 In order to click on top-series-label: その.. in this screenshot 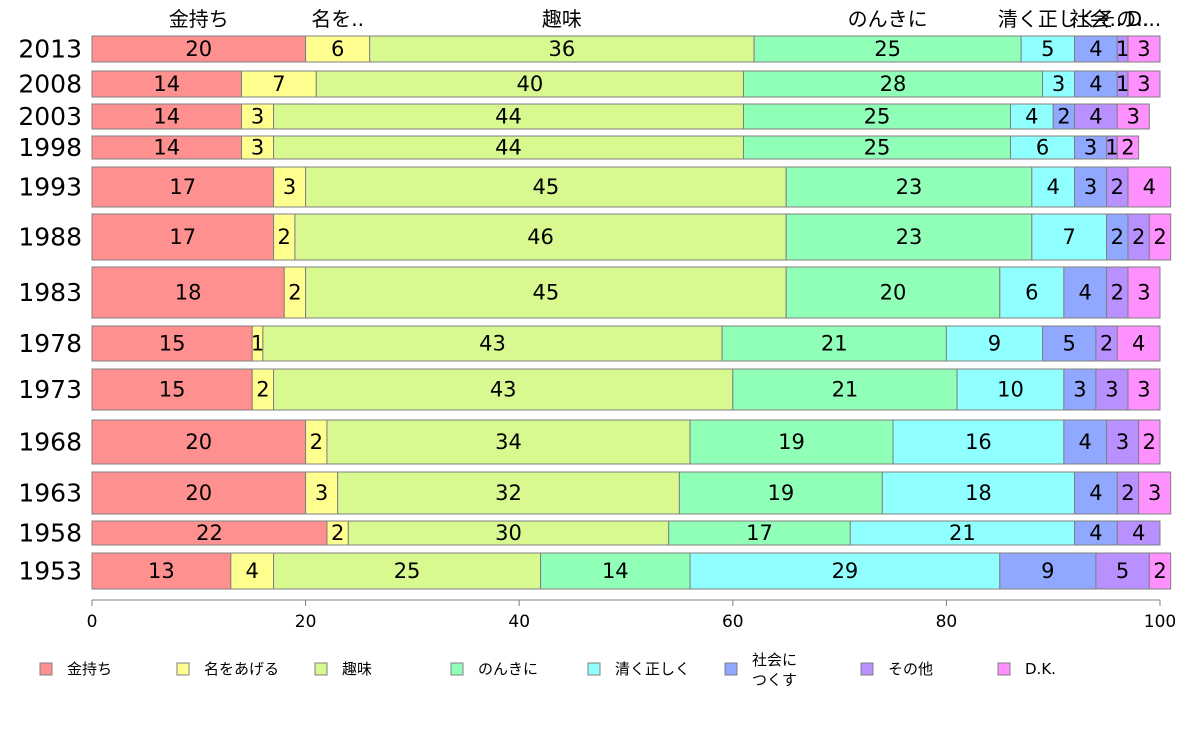, I will do `click(1122, 19)`.